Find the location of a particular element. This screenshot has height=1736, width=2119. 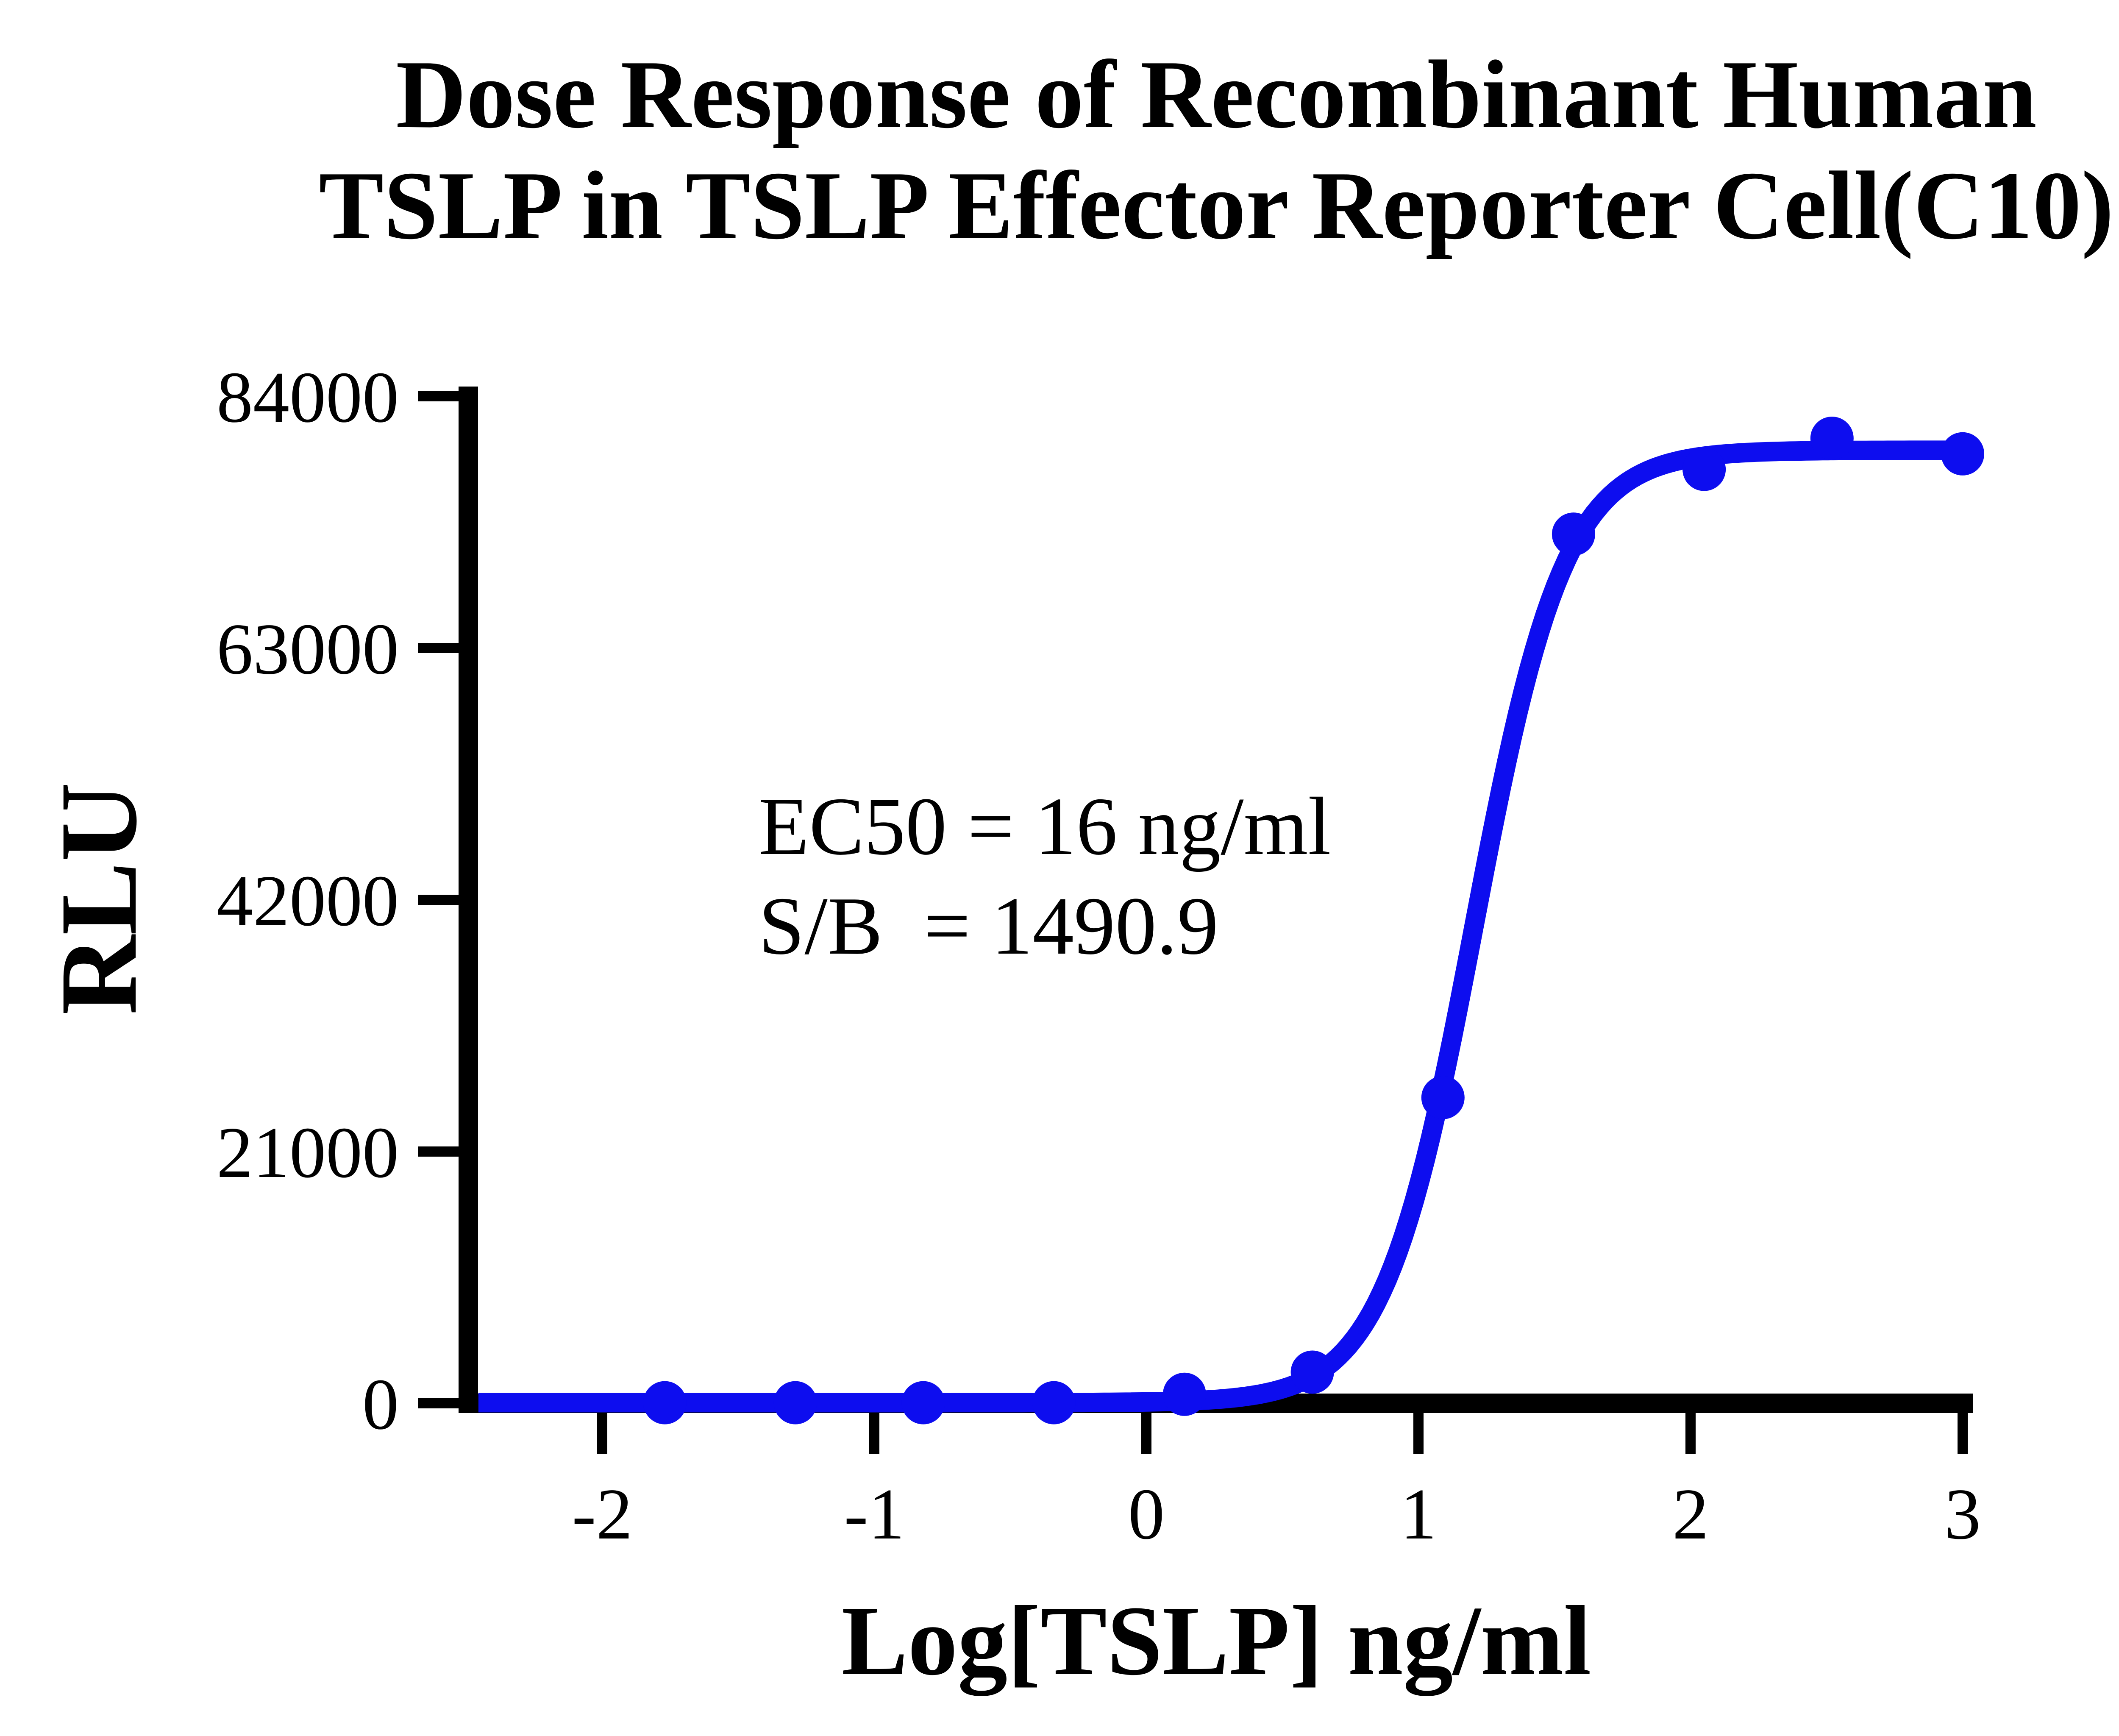

x-tick-label: 1 is located at coordinates (1418, 1514).